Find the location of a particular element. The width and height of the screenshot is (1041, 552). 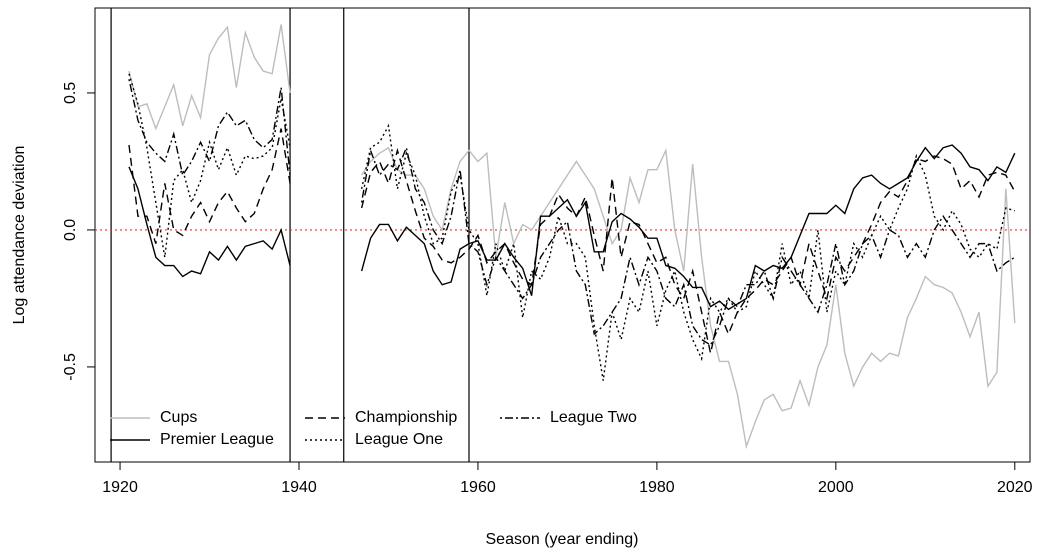

legend-label: Championship is located at coordinates (406, 417).